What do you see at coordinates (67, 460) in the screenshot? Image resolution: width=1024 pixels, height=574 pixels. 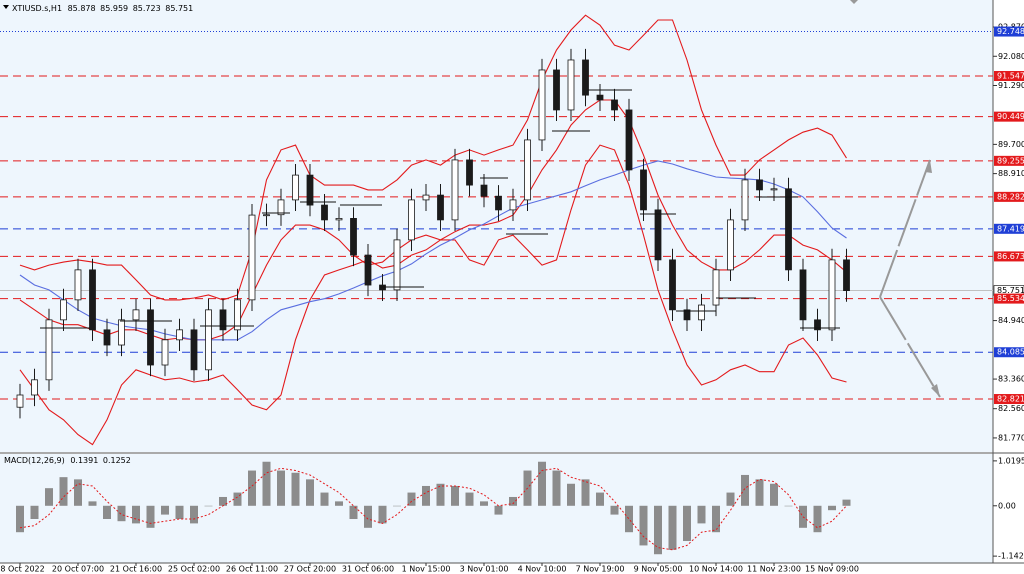 I see `macd-header: MACD(12,26,9) 0.1391 0.1252` at bounding box center [67, 460].